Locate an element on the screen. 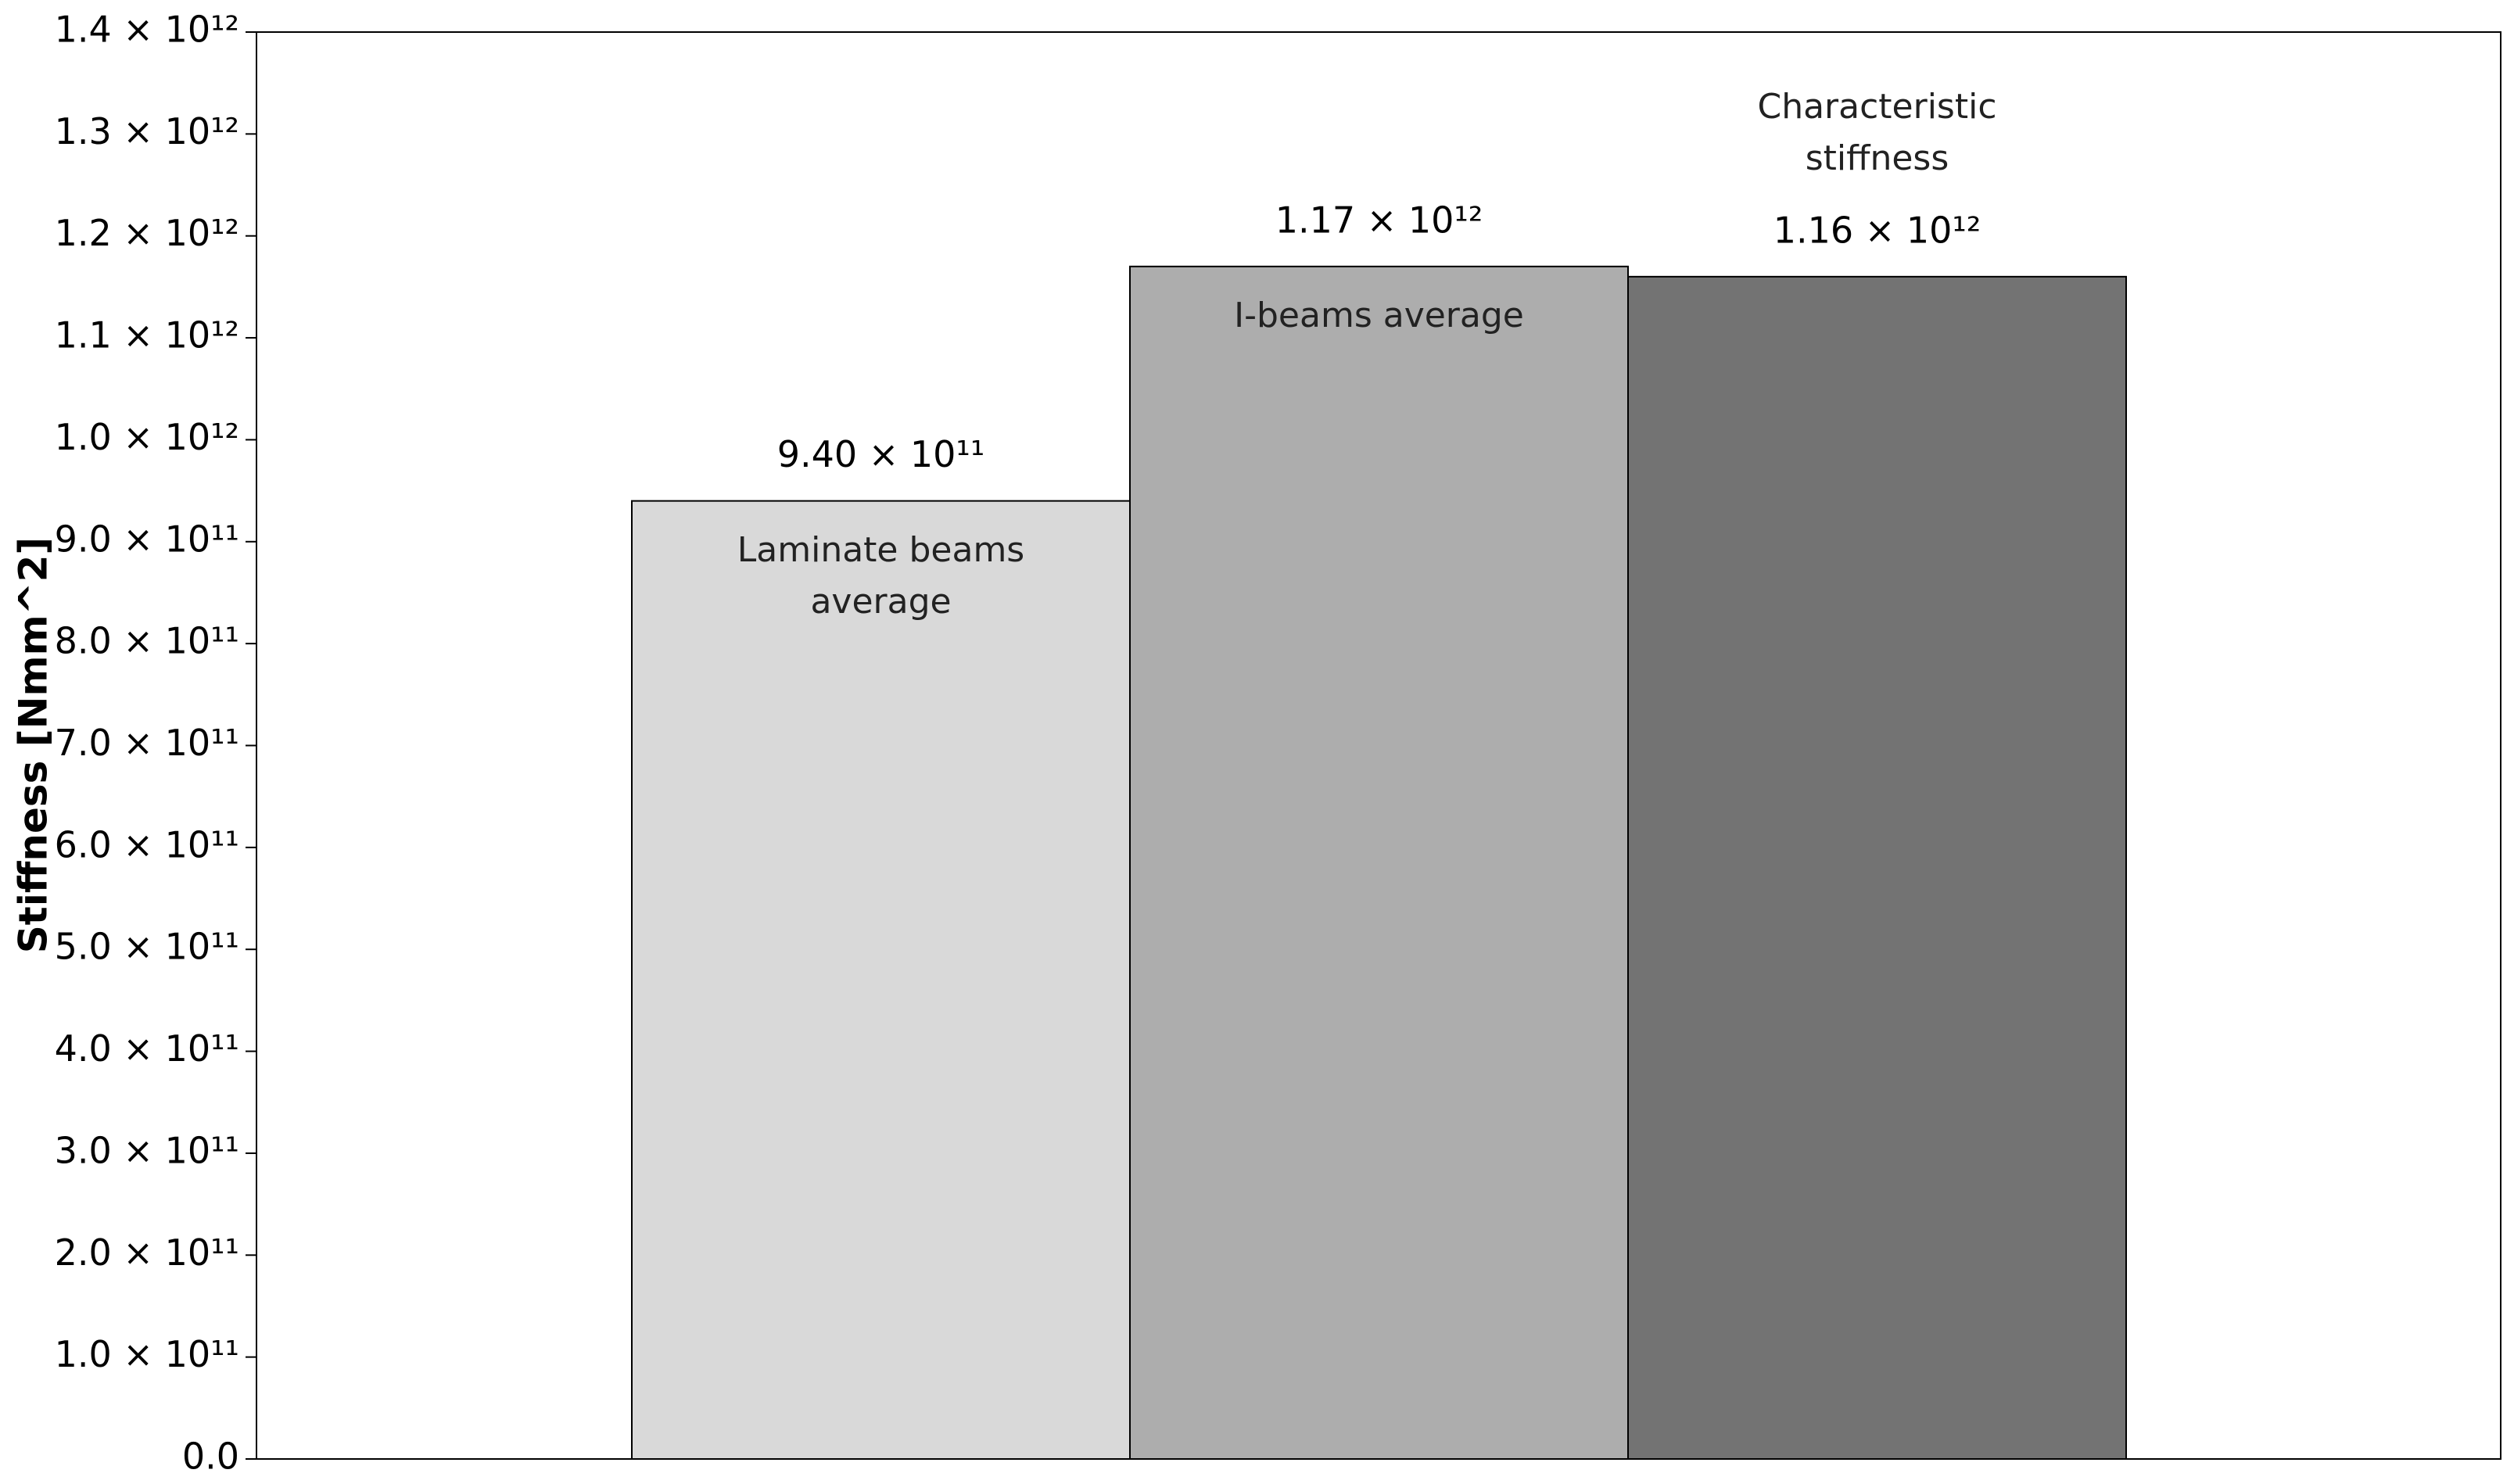 The height and width of the screenshot is (1484, 2514). y-tick-label: 1.3 × 10¹² is located at coordinates (147, 131).